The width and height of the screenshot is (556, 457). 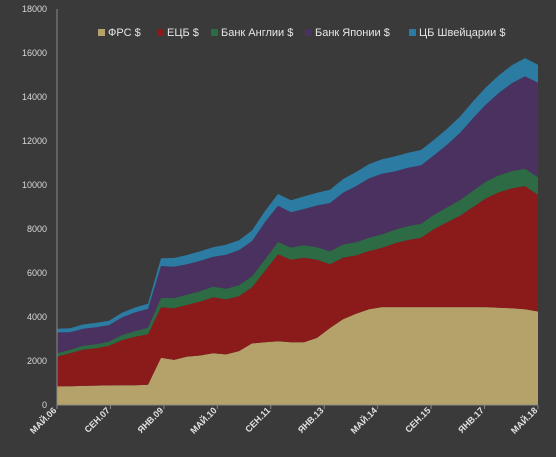 What do you see at coordinates (37, 229) in the screenshot?
I see `y-tick-label: 8000` at bounding box center [37, 229].